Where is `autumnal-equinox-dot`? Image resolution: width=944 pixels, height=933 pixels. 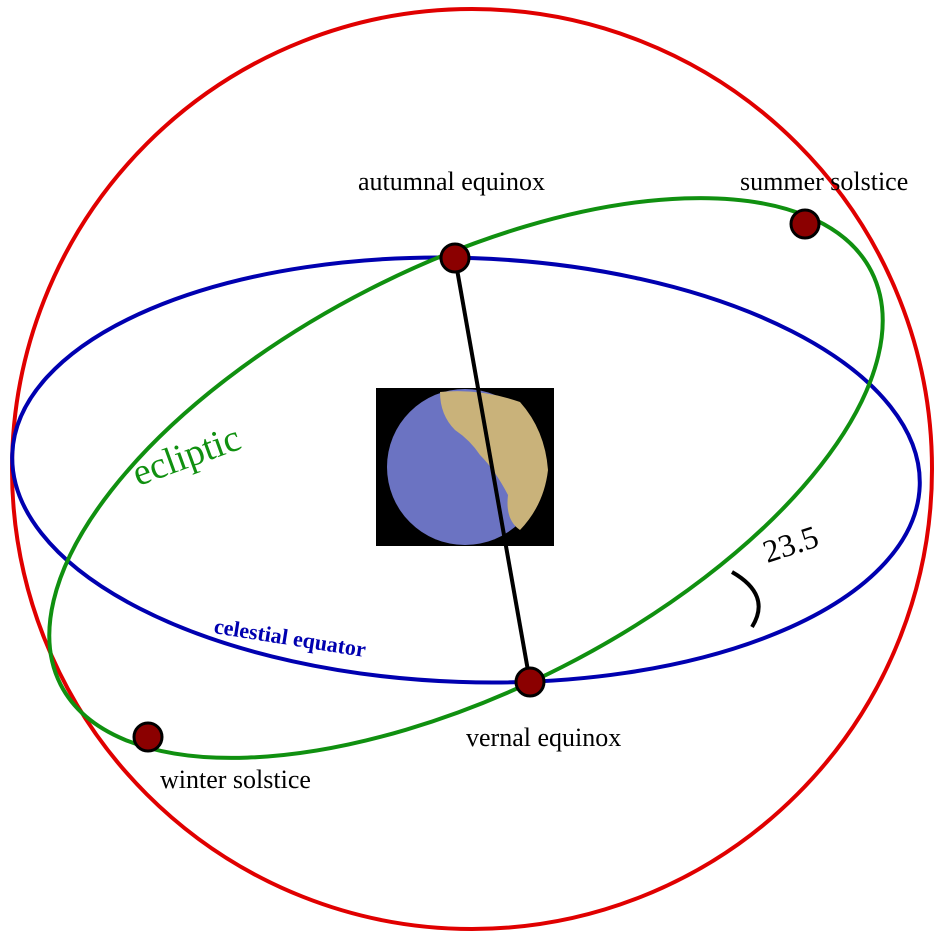
autumnal-equinox-dot is located at coordinates (455, 258).